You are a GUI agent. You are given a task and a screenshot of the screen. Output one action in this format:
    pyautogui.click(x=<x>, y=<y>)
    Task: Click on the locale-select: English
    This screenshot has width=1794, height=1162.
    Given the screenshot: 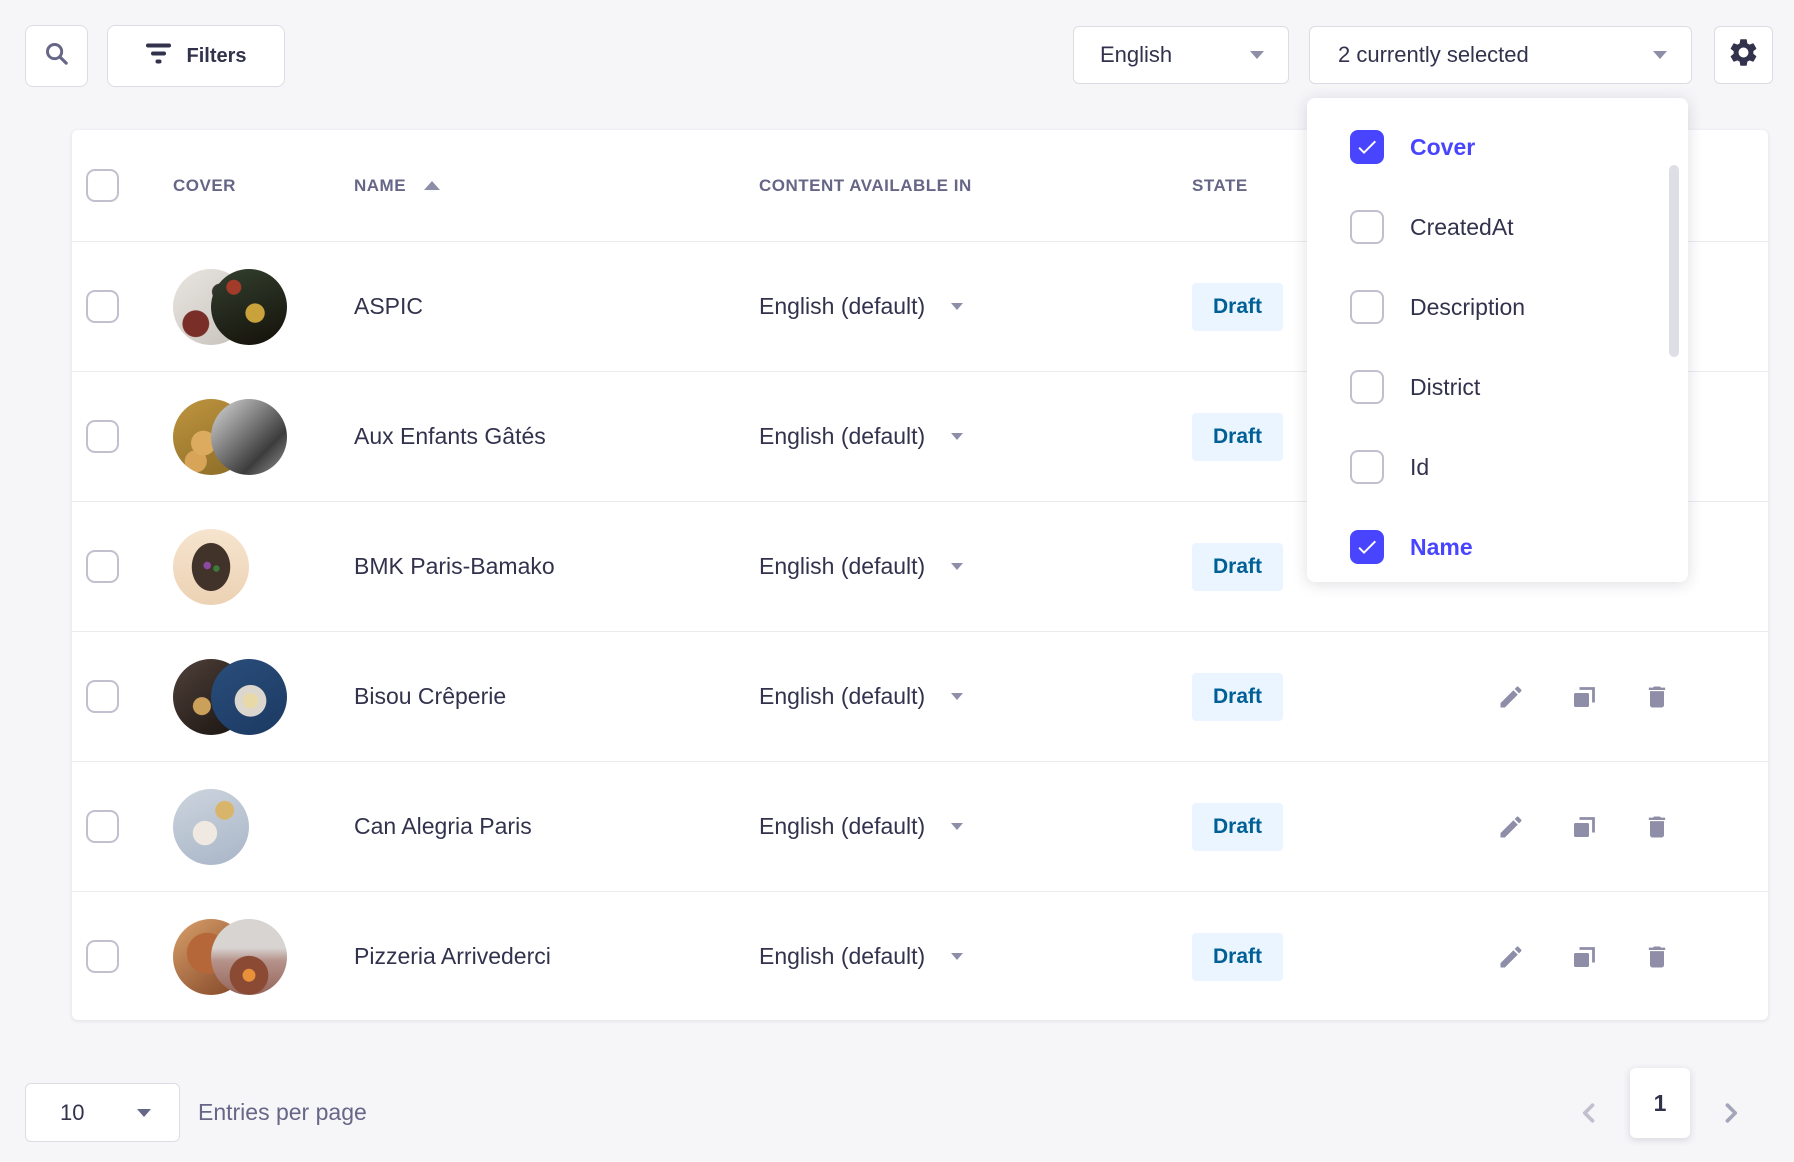 What is the action you would take?
    pyautogui.click(x=1181, y=55)
    